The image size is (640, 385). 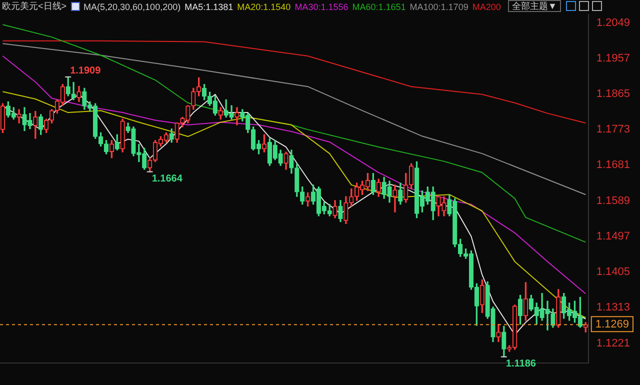 I want to click on ref-line-label: 1.1269, so click(x=612, y=324).